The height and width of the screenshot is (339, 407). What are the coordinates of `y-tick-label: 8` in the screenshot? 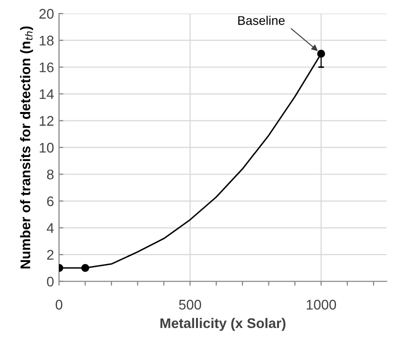 It's located at (50, 175).